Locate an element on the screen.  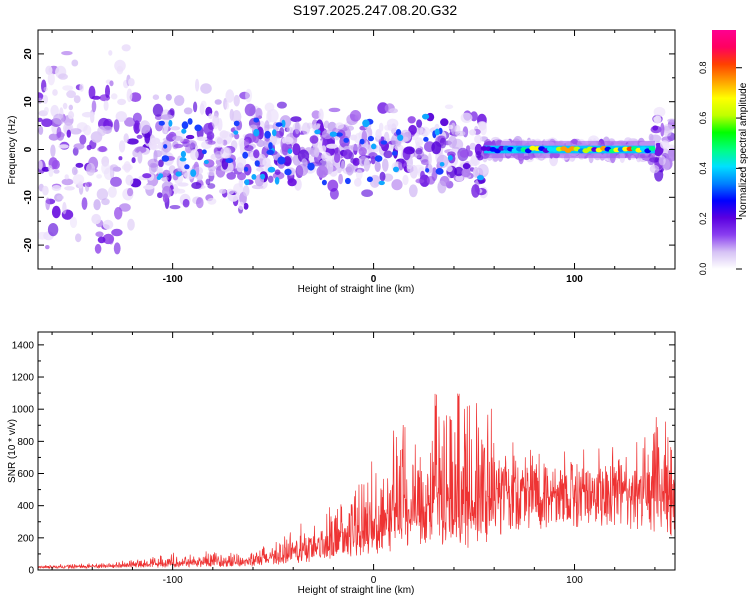
y-tick-label: 10 is located at coordinates (28, 102).